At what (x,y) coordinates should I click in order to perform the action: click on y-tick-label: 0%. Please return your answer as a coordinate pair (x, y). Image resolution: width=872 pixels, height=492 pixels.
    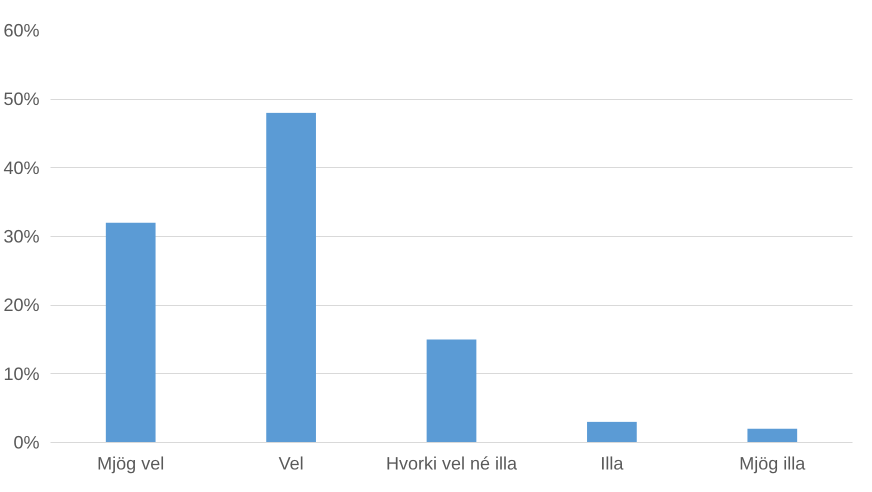
    Looking at the image, I should click on (26, 442).